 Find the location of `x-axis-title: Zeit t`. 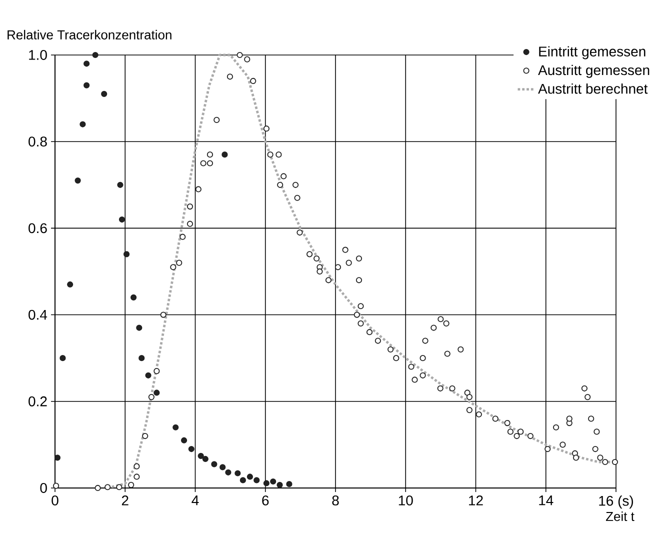

x-axis-title: Zeit t is located at coordinates (620, 517).